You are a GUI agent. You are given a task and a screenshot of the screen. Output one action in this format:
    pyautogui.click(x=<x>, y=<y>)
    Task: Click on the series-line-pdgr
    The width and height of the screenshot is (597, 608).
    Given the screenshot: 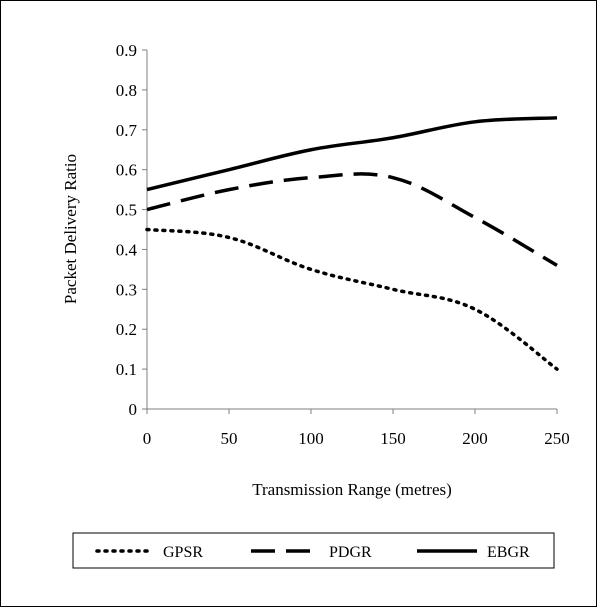 What is the action you would take?
    pyautogui.click(x=352, y=219)
    